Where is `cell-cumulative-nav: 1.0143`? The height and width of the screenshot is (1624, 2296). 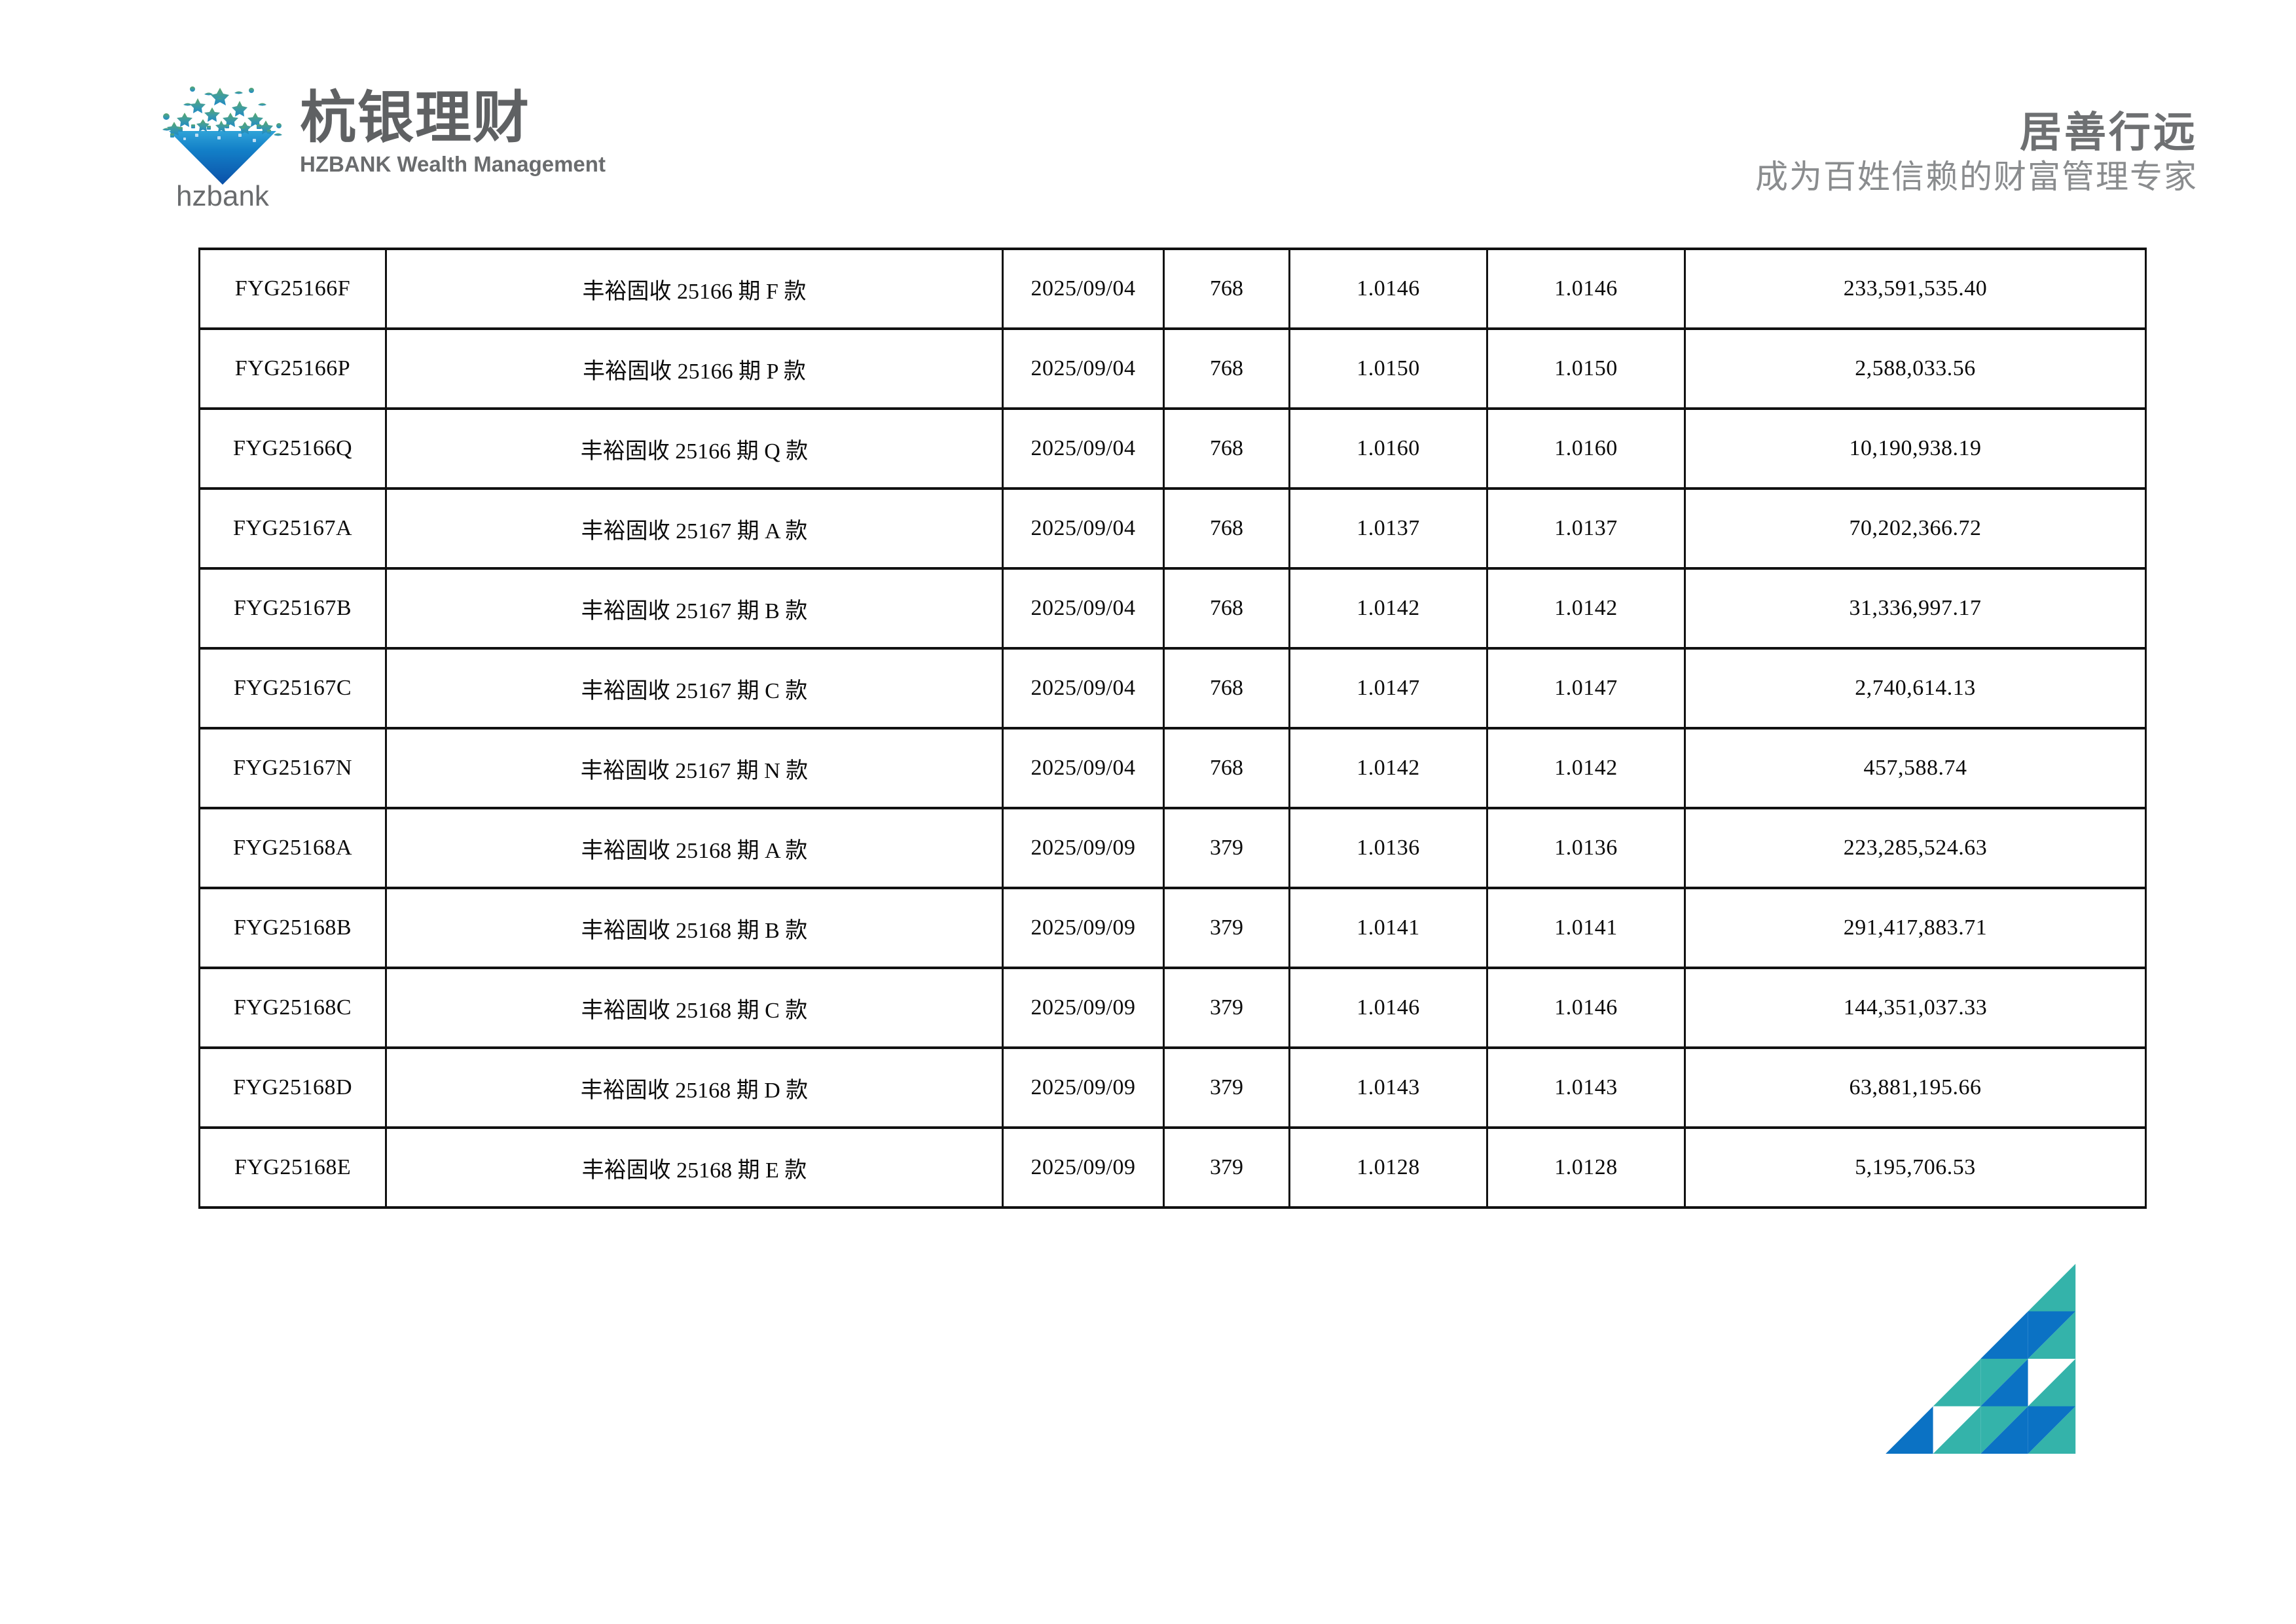 cell-cumulative-nav: 1.0143 is located at coordinates (1586, 1087).